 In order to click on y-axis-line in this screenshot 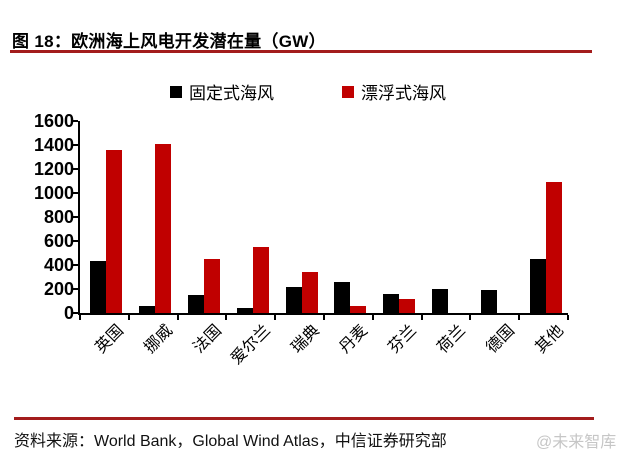, I will do `click(79, 218)`.